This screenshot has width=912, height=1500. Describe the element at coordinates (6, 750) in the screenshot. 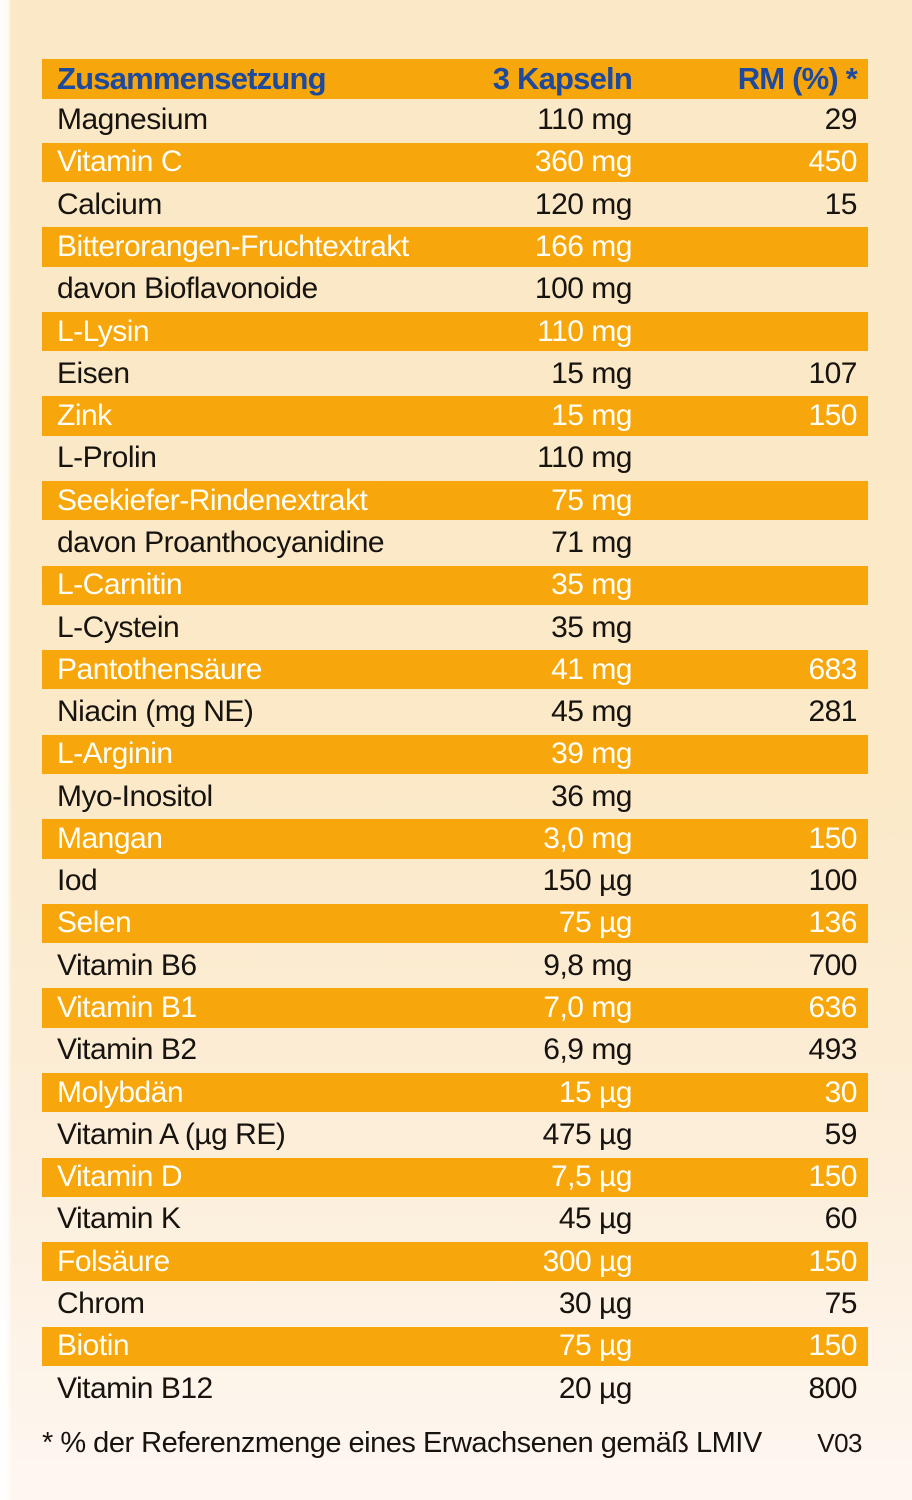

I see `page-edge-highlight` at that location.